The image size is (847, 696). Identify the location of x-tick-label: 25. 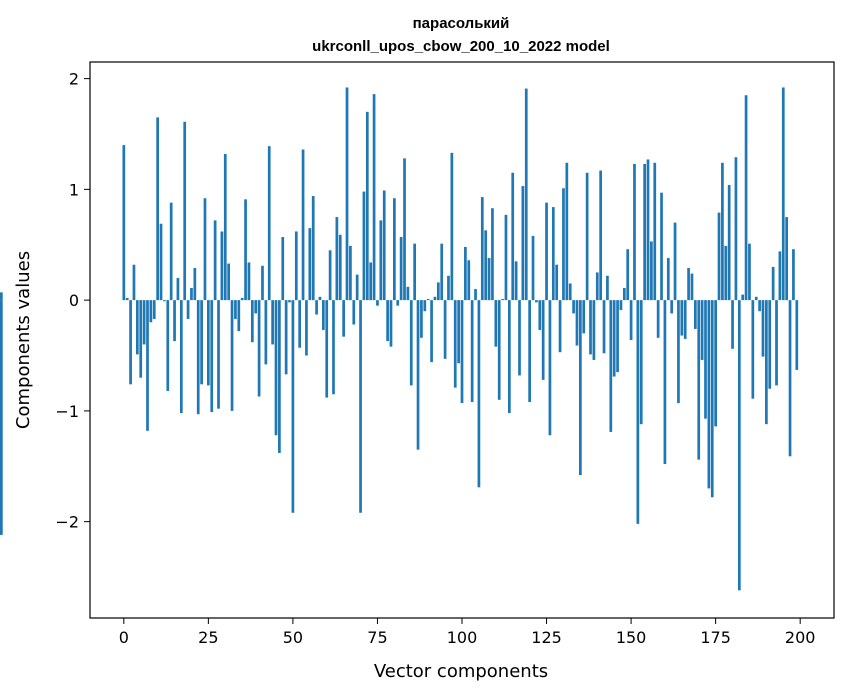
(208, 637).